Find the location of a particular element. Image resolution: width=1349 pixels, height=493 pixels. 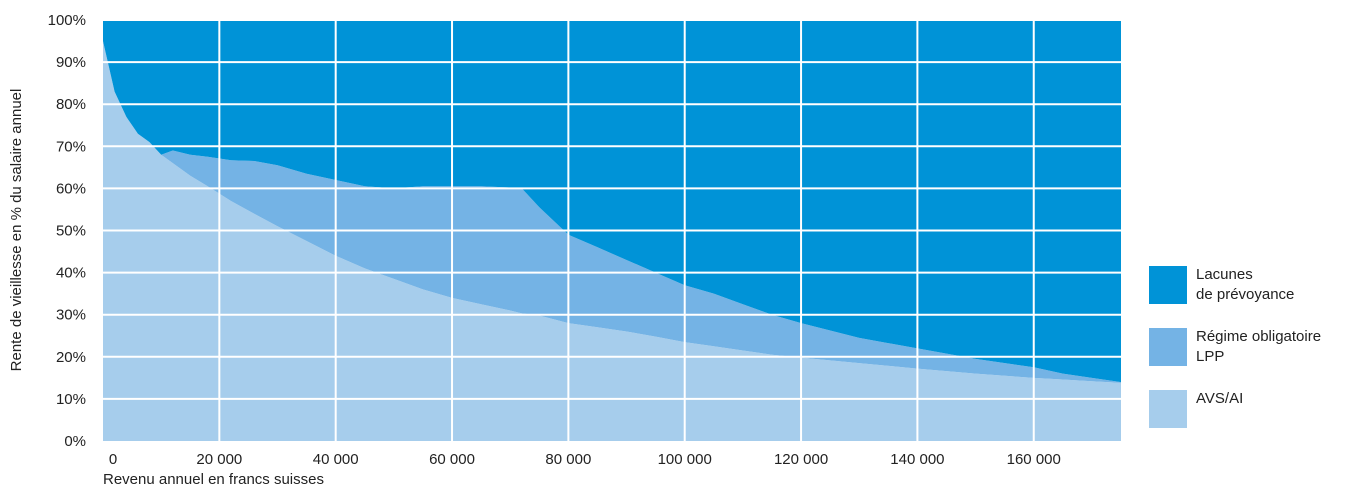

y-axis-tick-labels: 0% 10% 20% 30% 40% 50% 60% 70% 80% 90% 100% is located at coordinates (67, 231).